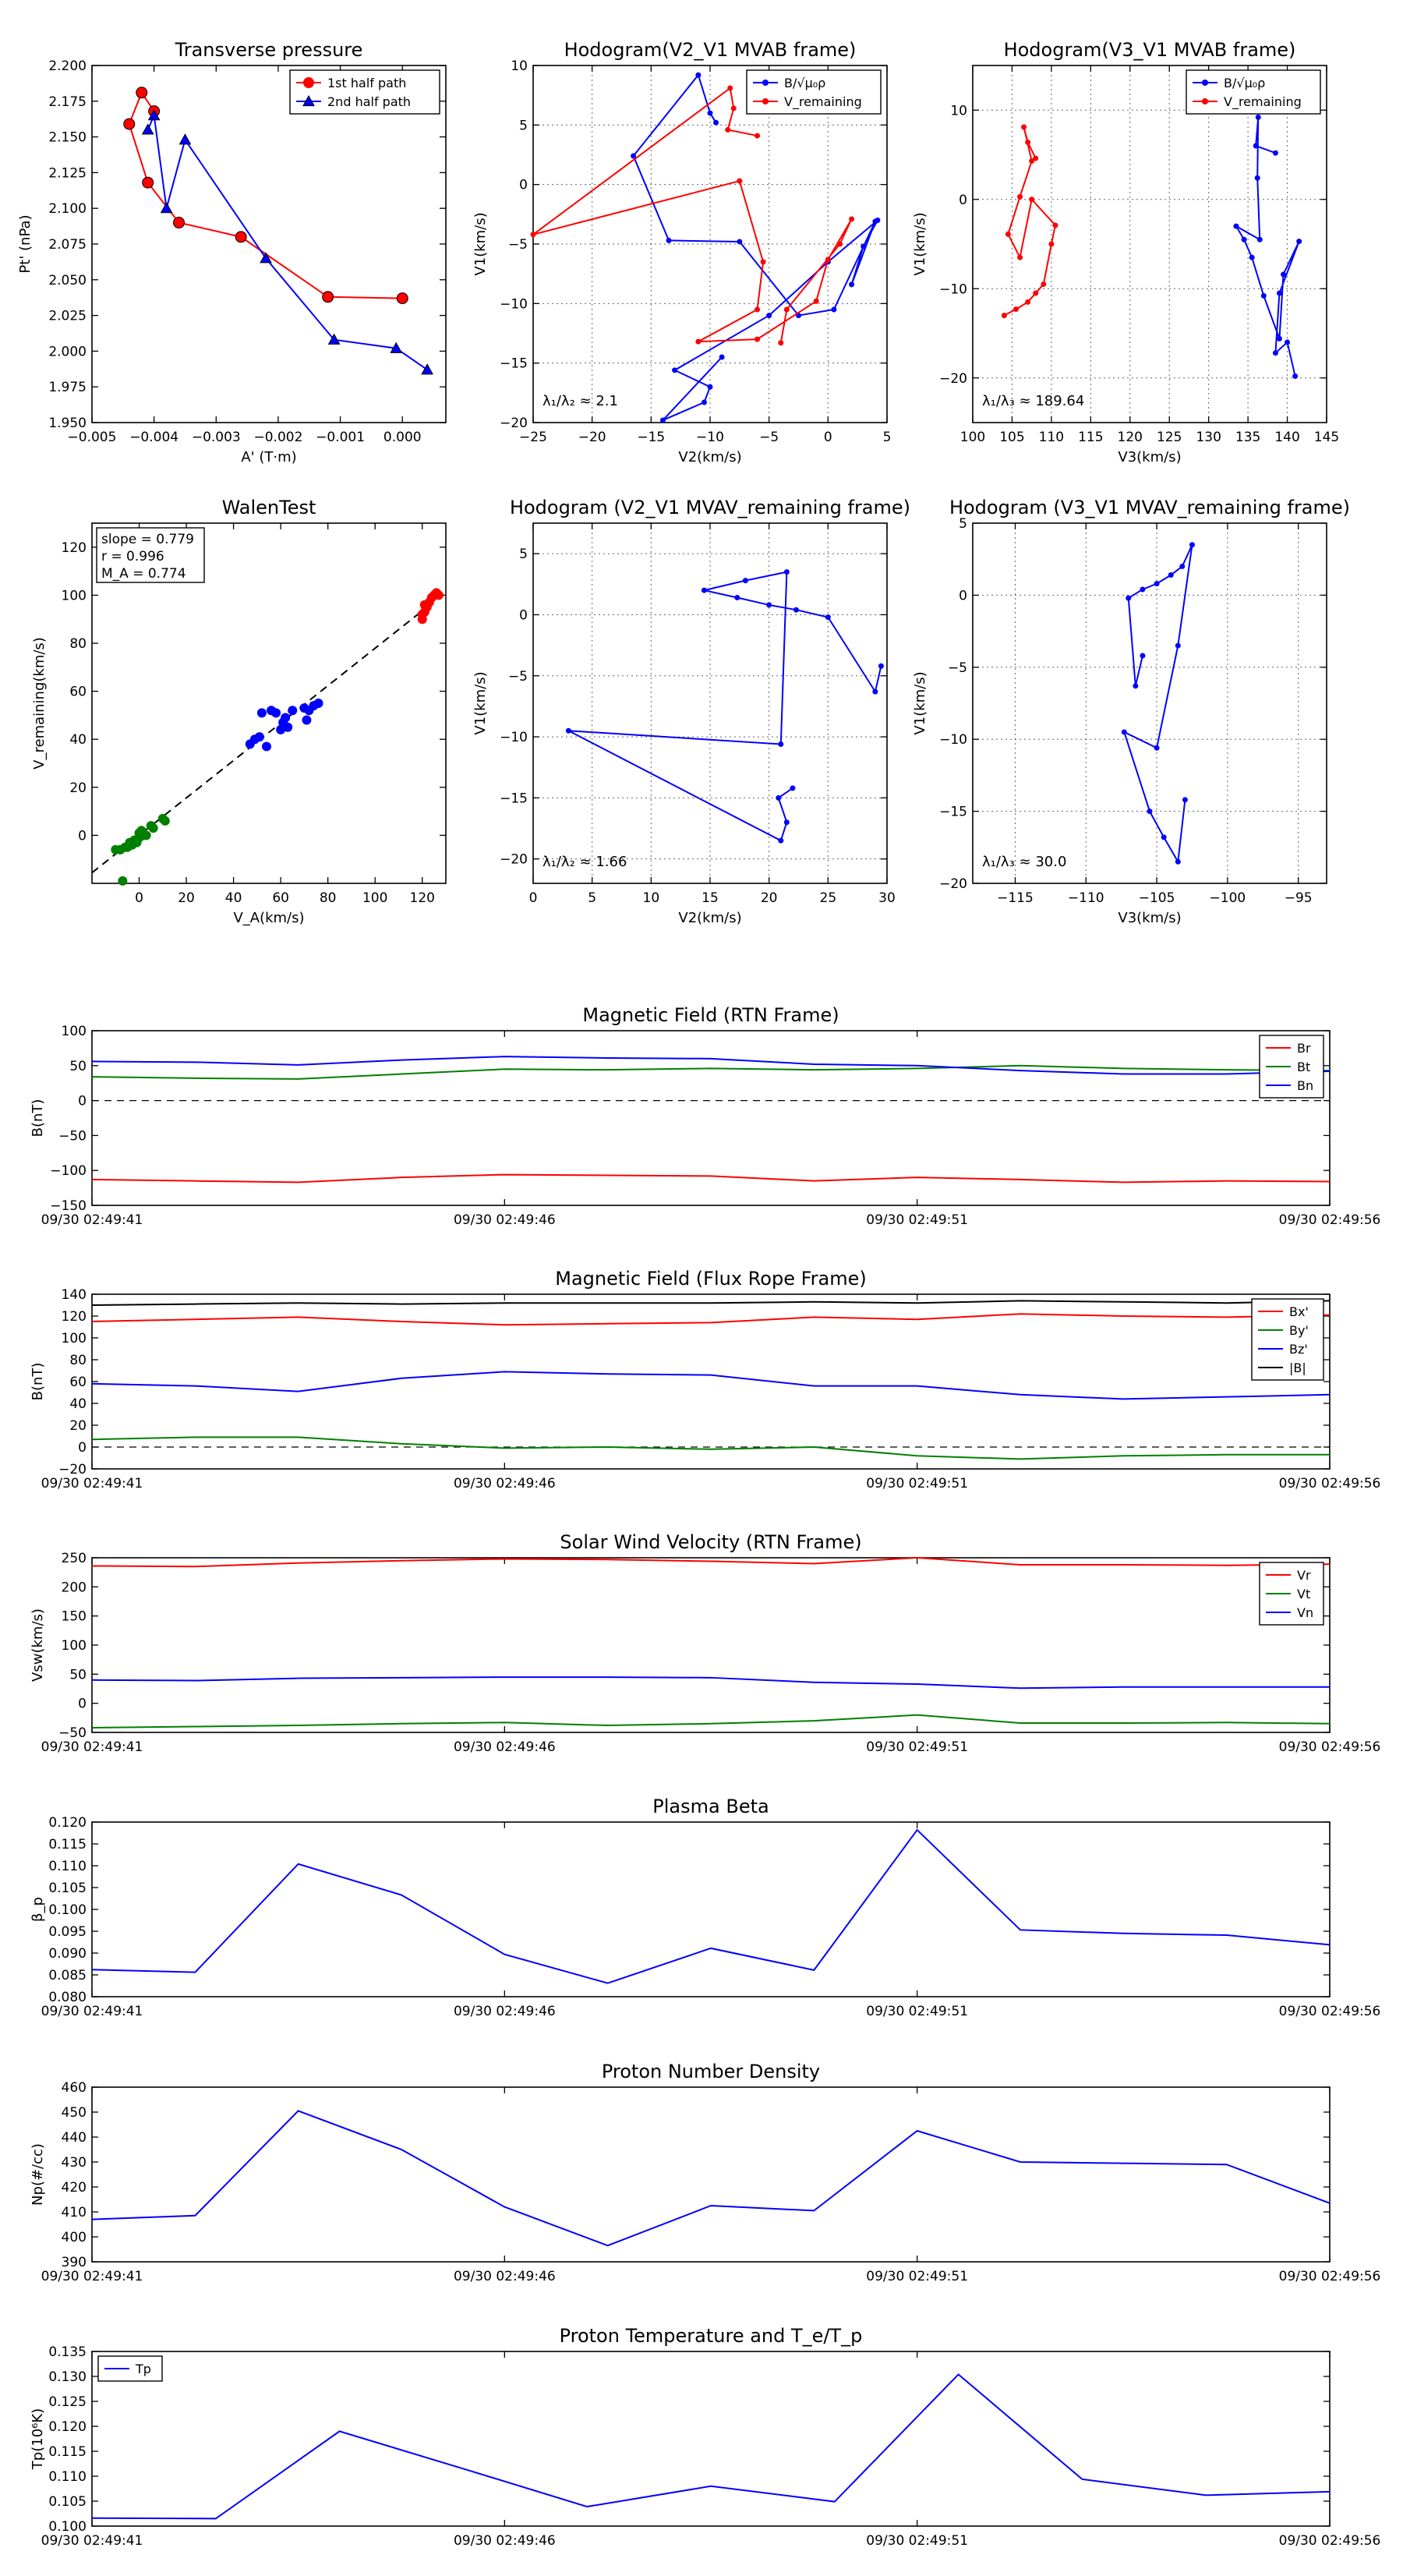  Describe the element at coordinates (592, 898) in the screenshot. I see `x-tick-label: 5` at that location.